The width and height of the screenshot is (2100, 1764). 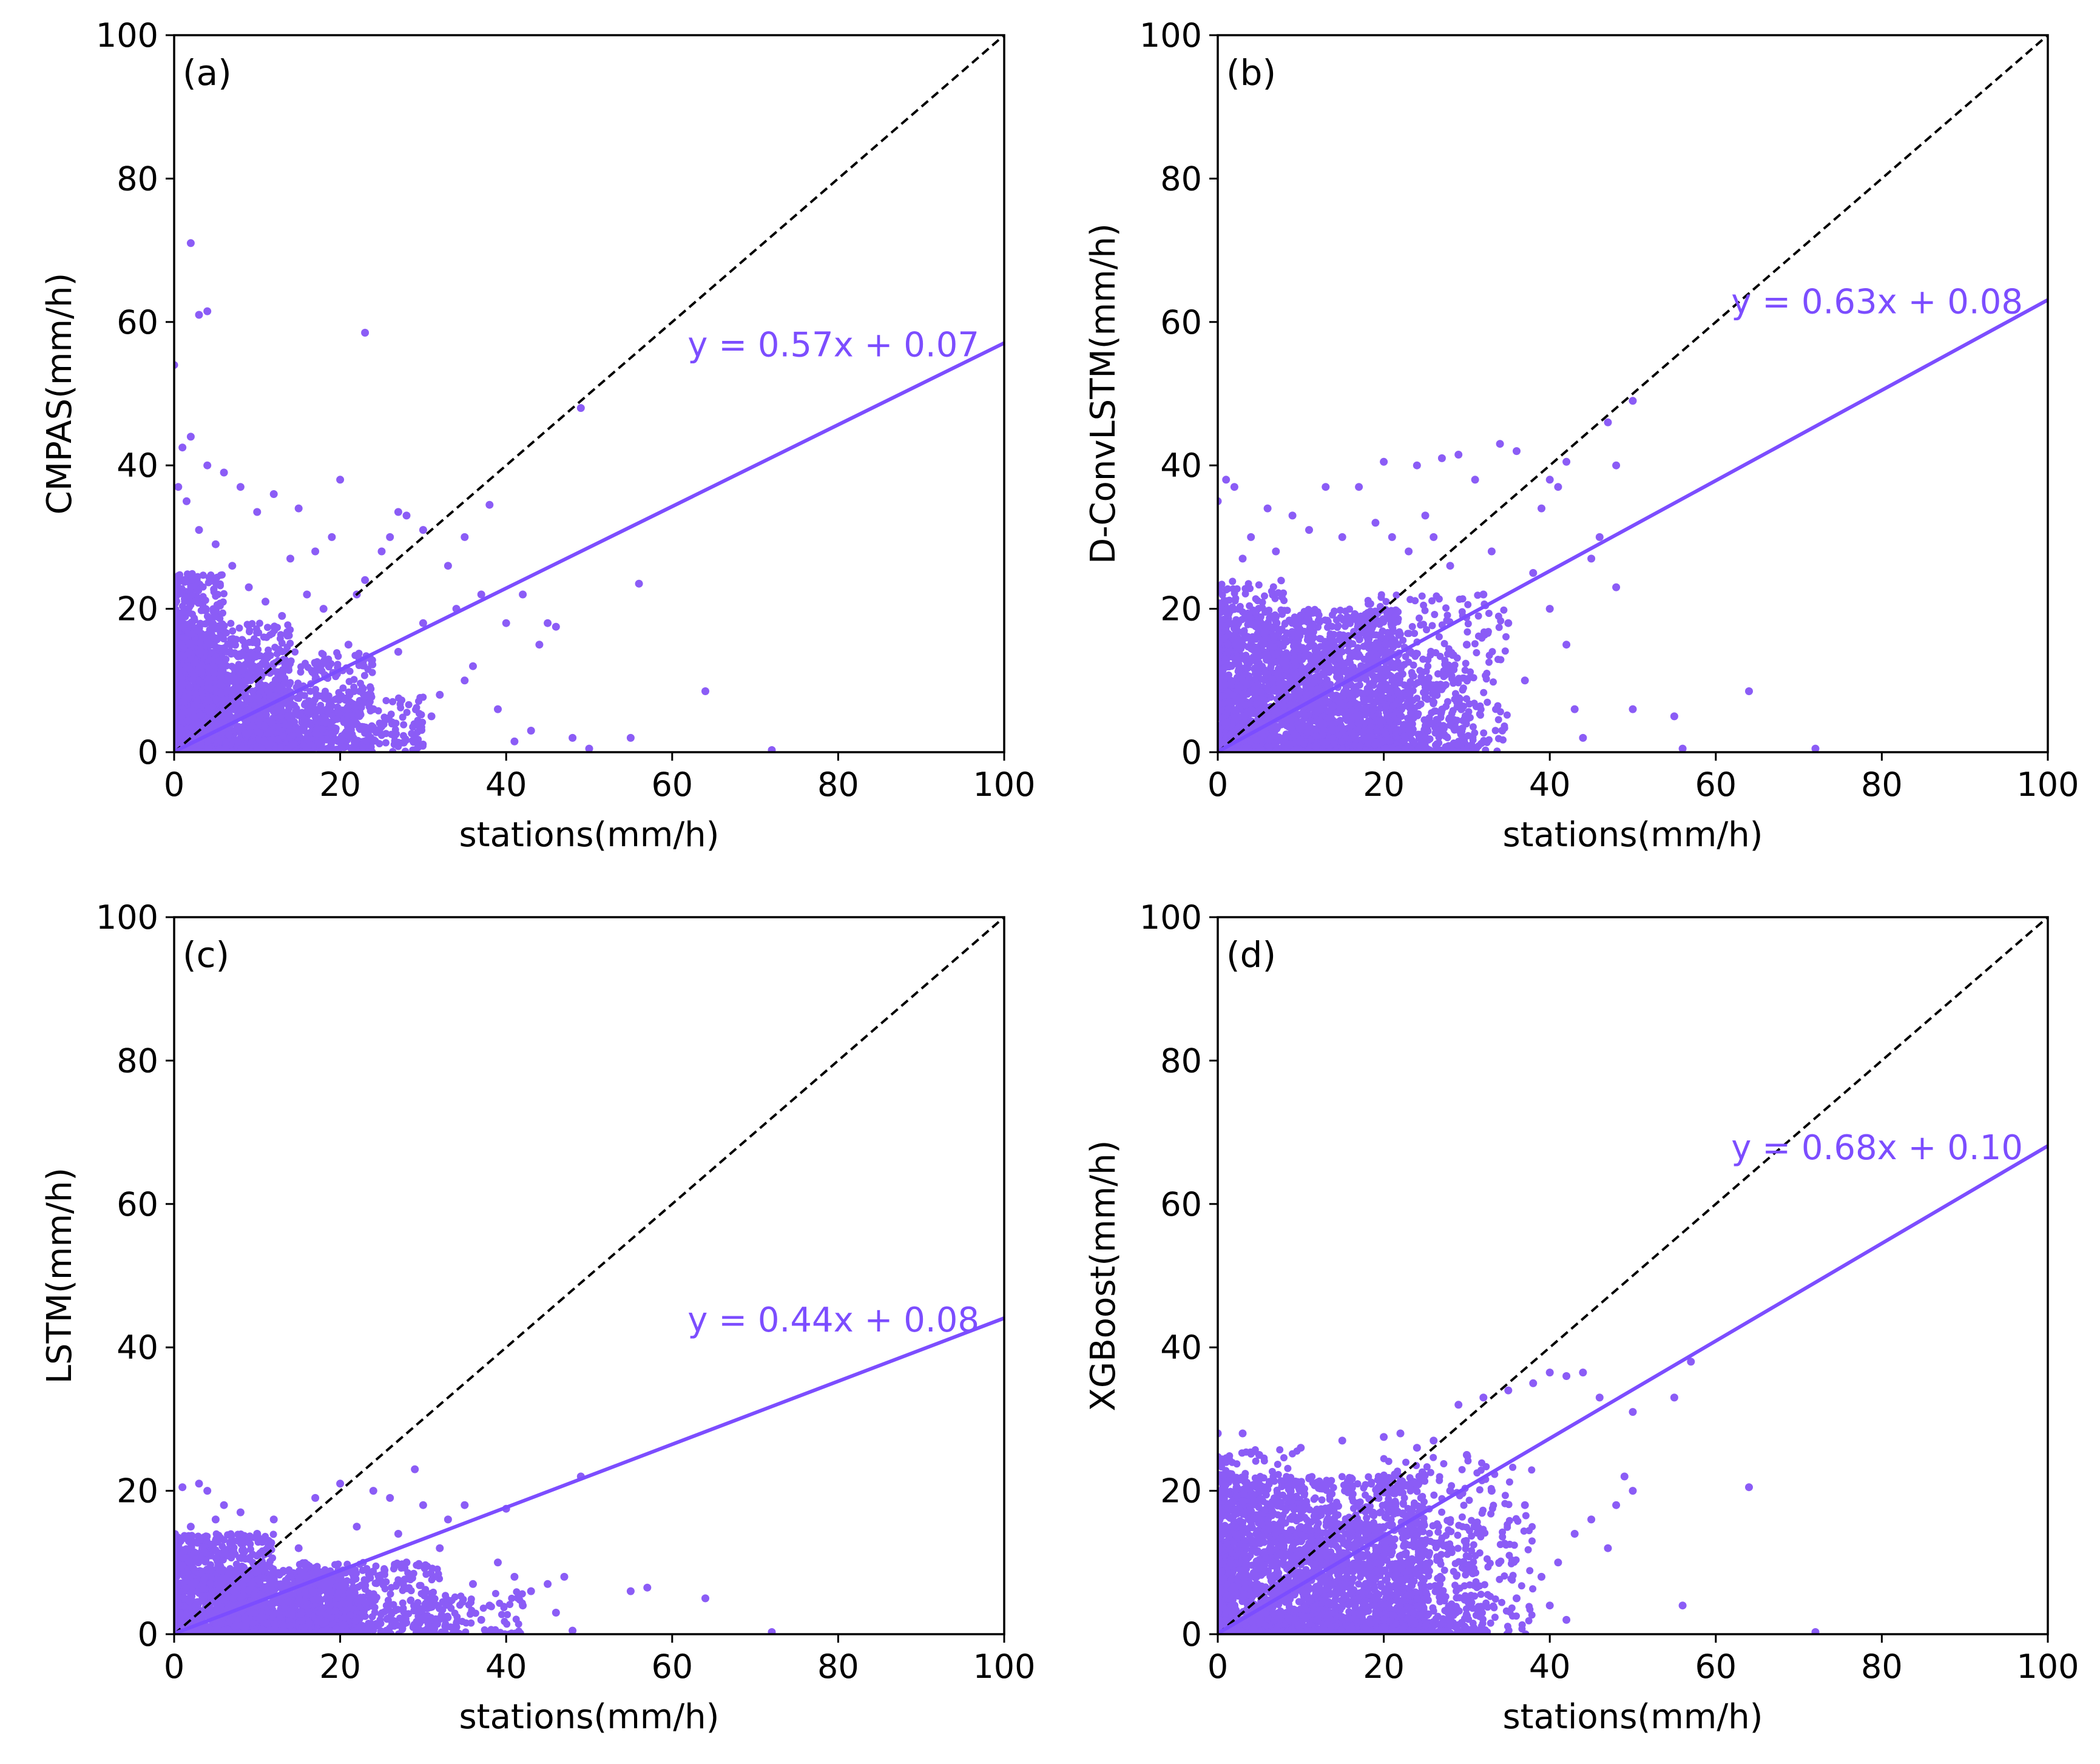 I want to click on x-tick-label: 100, so click(x=1004, y=785).